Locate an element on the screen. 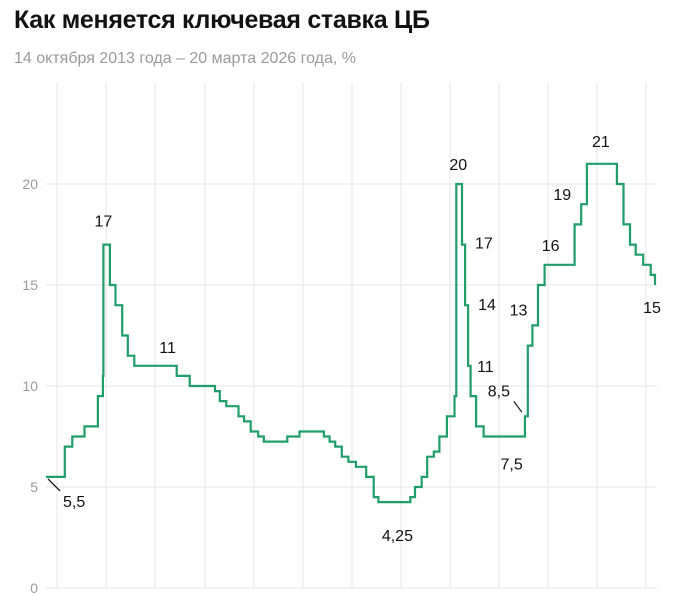 The height and width of the screenshot is (596, 700). data-label: 19 is located at coordinates (562, 195).